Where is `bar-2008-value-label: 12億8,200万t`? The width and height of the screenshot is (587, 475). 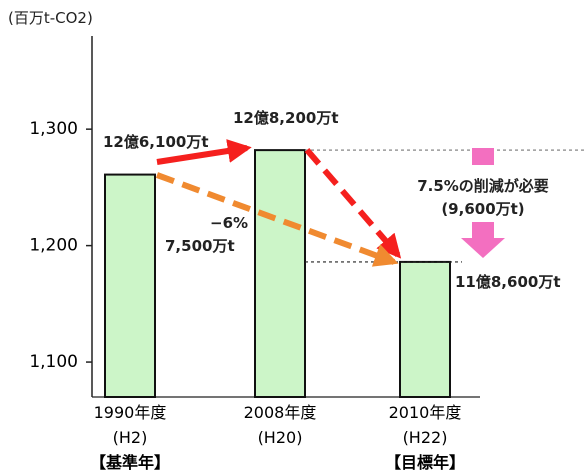 bar-2008-value-label: 12億8,200万t is located at coordinates (286, 118).